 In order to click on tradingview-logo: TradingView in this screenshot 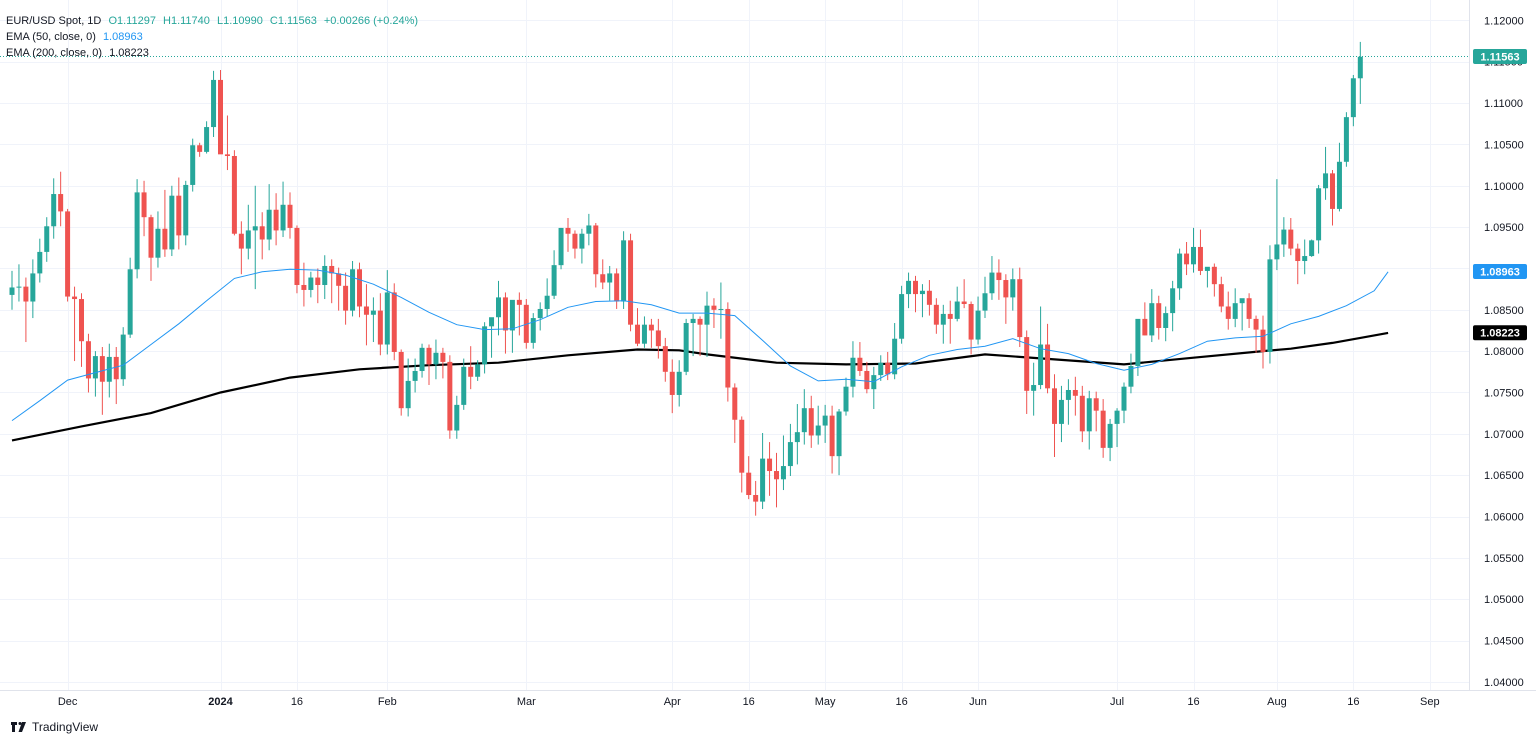, I will do `click(54, 727)`.